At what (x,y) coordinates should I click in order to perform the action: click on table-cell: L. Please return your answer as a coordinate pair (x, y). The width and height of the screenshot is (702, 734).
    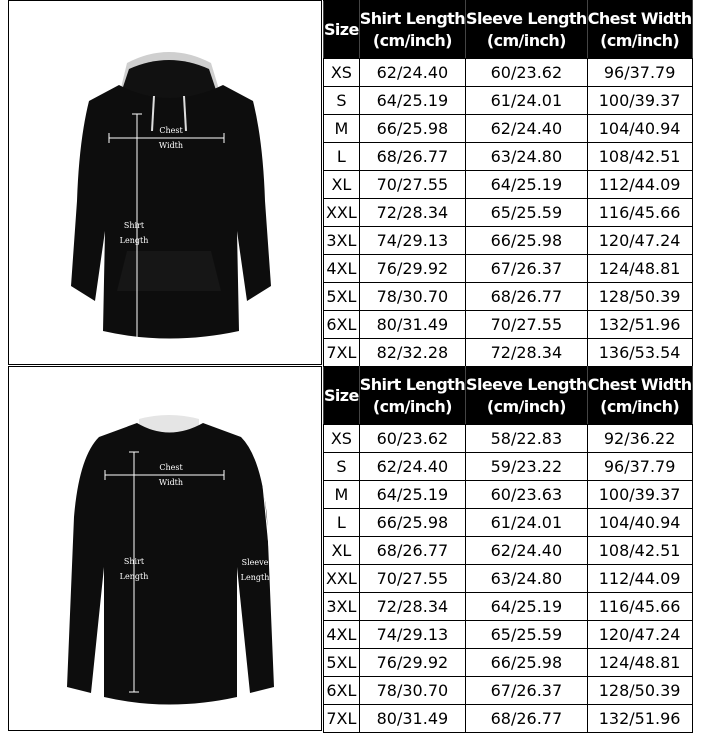
    Looking at the image, I should click on (341, 522).